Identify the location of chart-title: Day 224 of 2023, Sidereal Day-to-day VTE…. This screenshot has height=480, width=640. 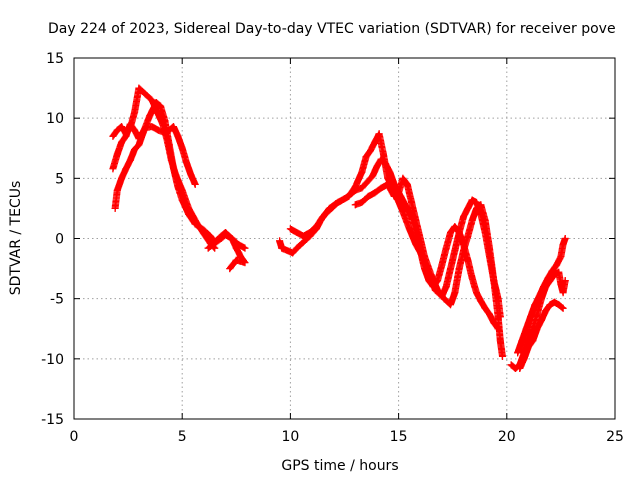
(332, 29).